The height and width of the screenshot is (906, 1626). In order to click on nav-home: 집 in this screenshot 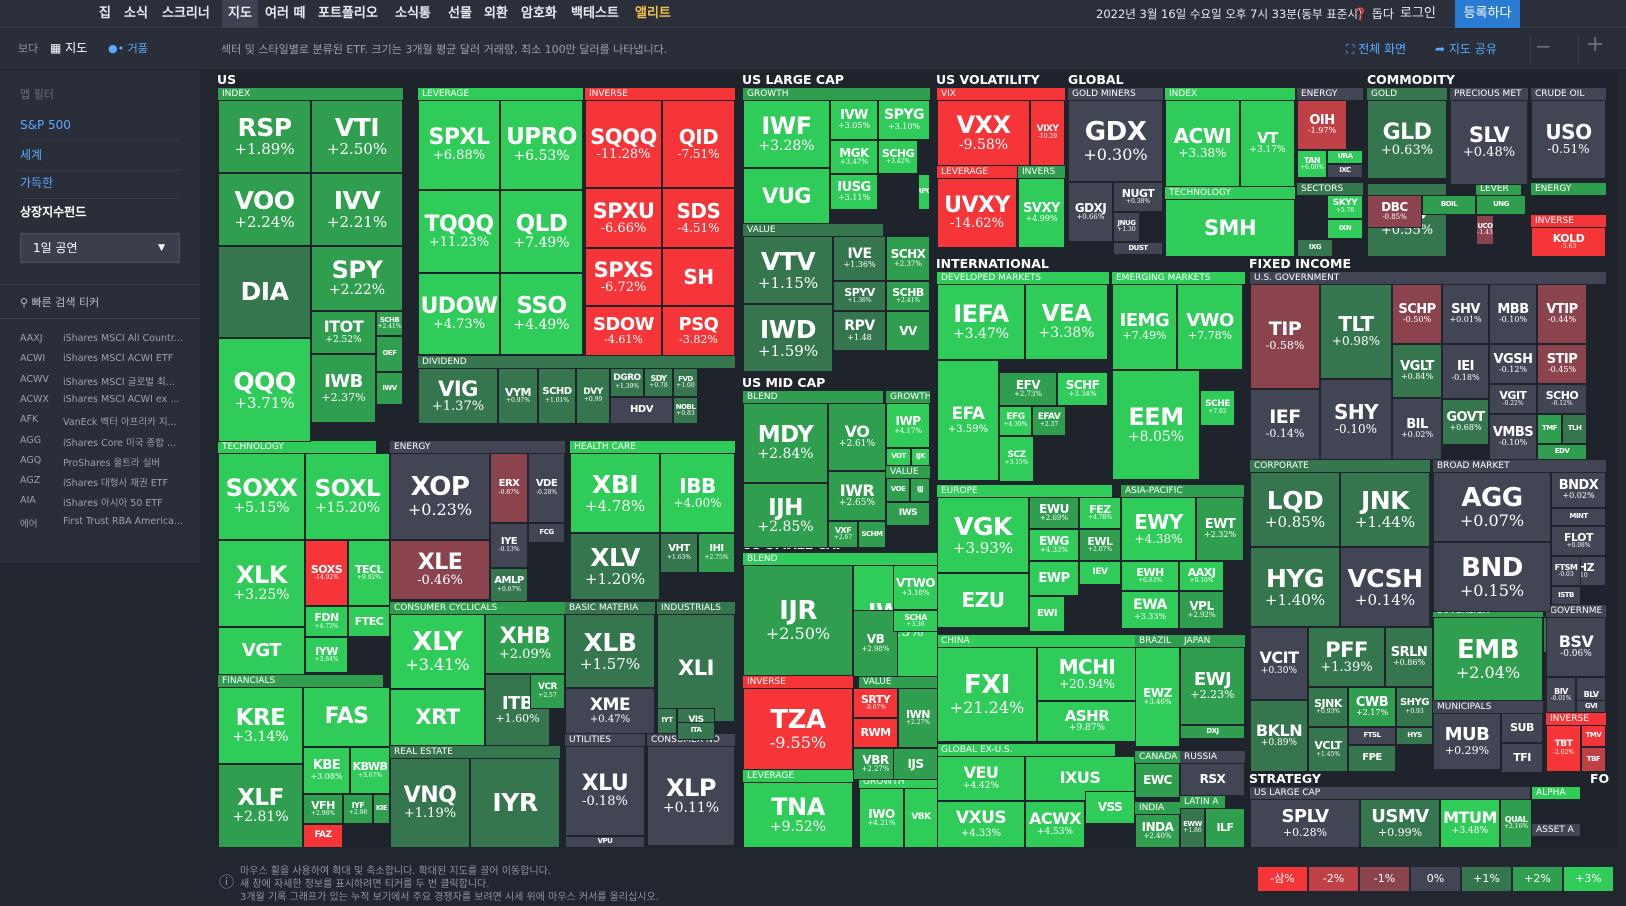, I will do `click(105, 13)`.